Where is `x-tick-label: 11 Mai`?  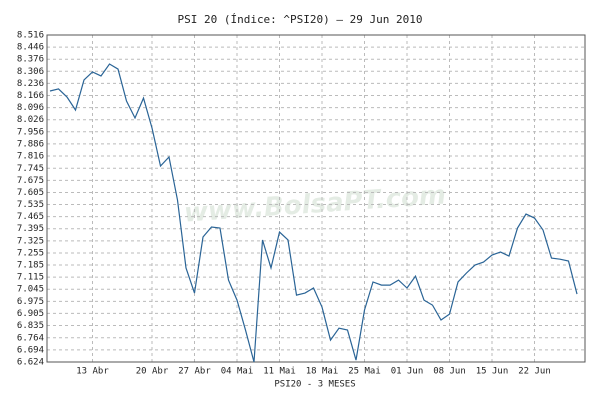
x-tick-label: 11 Mai is located at coordinates (279, 372).